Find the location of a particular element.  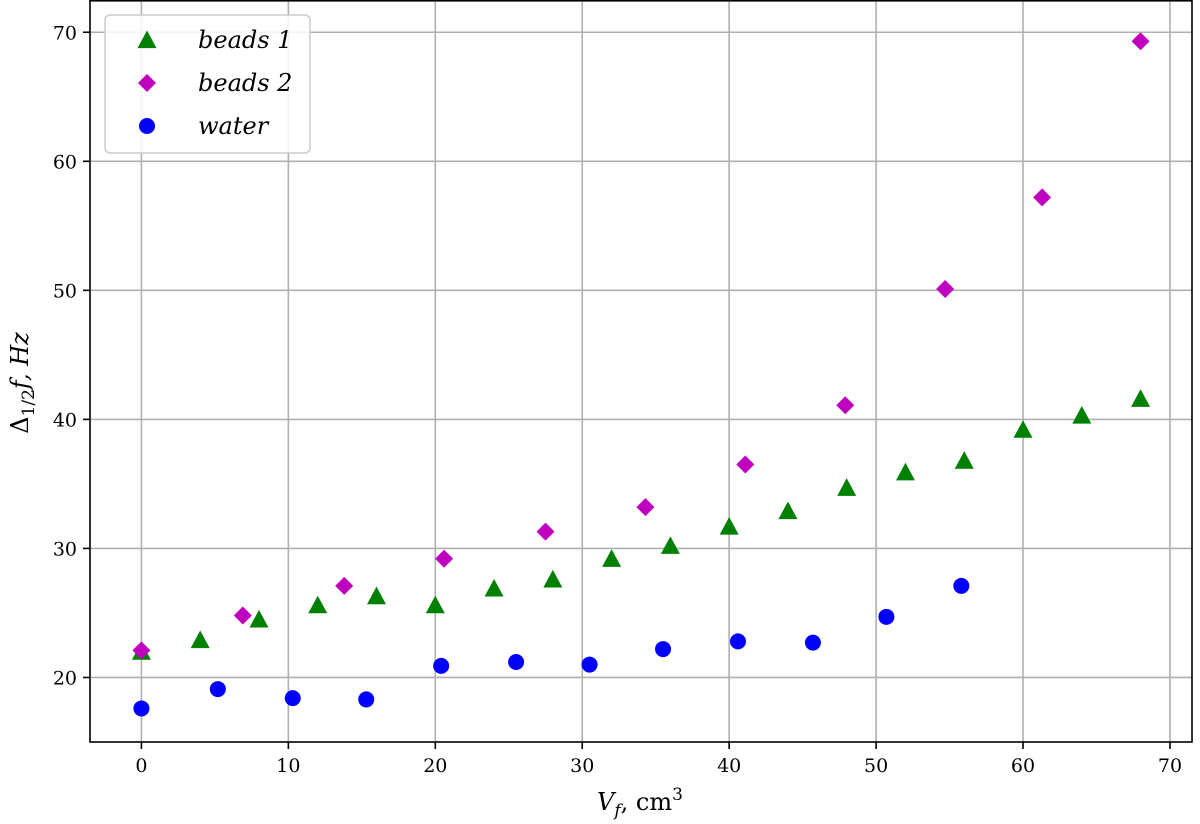

x-axis-label-unit: , cm is located at coordinates (647, 802).